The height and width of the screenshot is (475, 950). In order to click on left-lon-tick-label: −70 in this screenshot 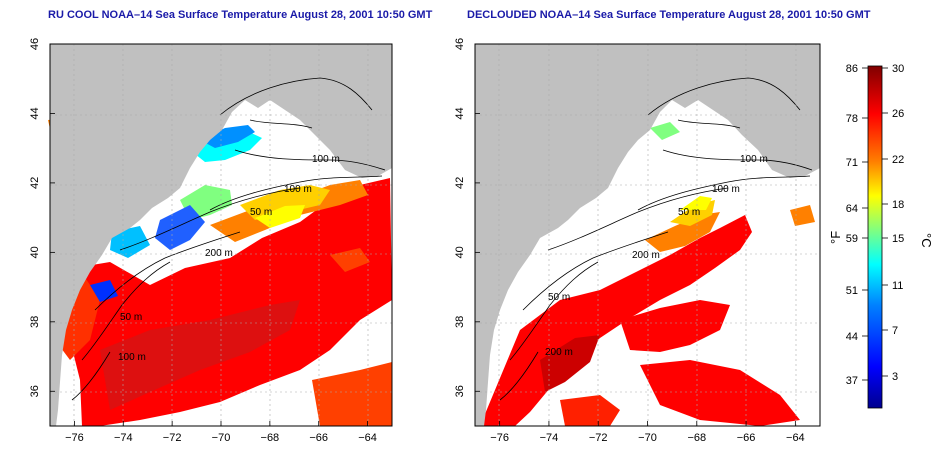, I will do `click(221, 438)`.